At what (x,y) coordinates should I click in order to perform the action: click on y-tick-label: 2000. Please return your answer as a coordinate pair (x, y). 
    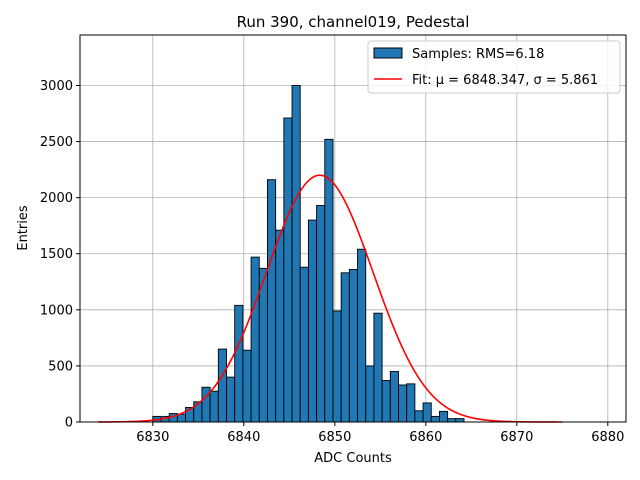
    Looking at the image, I should click on (56, 198).